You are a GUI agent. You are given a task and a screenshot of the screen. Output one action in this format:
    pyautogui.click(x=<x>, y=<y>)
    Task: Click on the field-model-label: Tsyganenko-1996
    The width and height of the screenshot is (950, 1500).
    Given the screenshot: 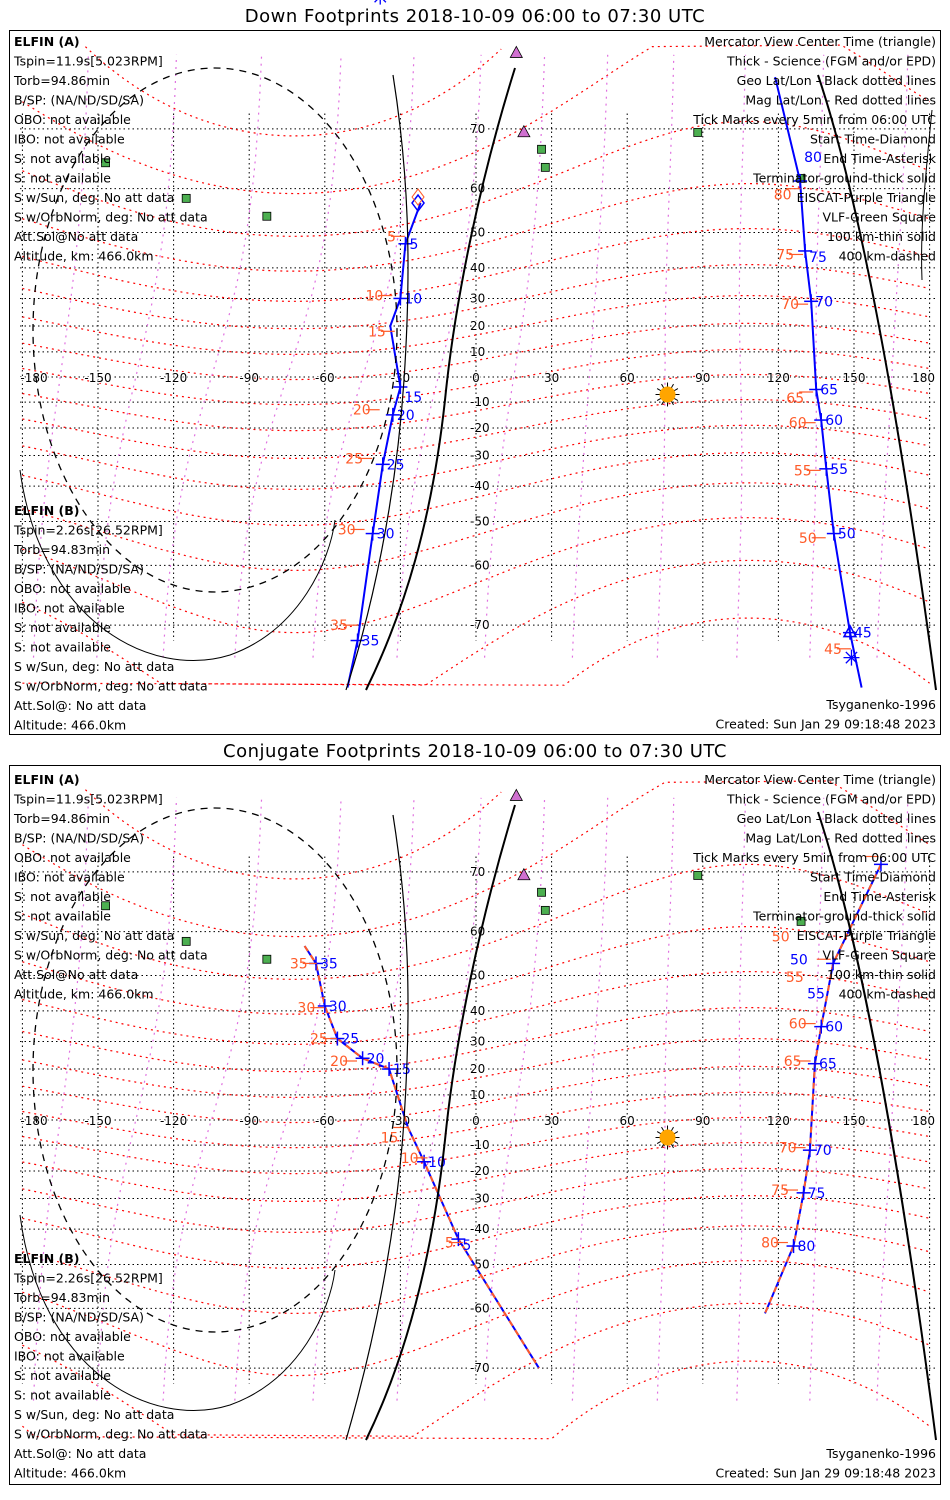 What is the action you would take?
    pyautogui.click(x=880, y=1453)
    